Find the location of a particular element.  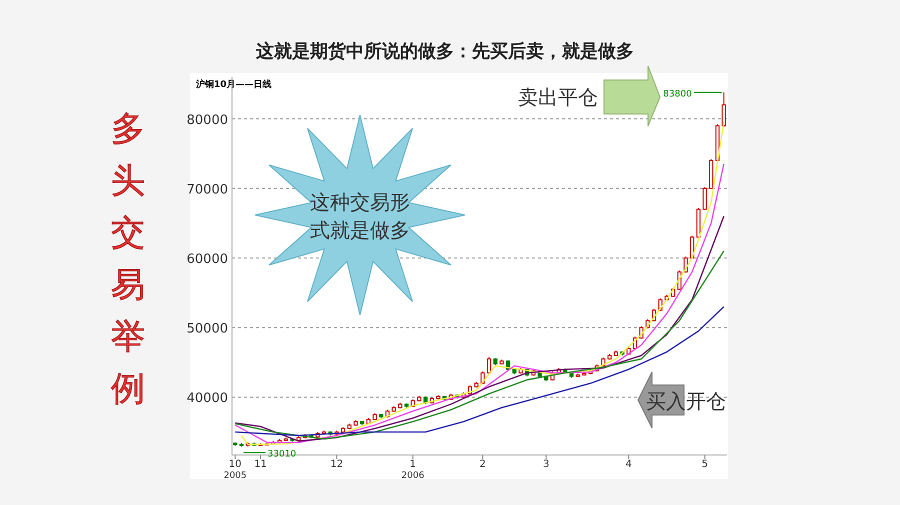

y-tick-label: 60000 is located at coordinates (207, 259).